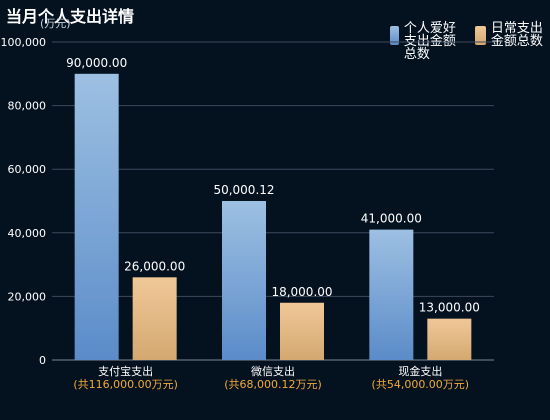  Describe the element at coordinates (301, 292) in the screenshot. I see `bar-value-label: 18,000.00` at that location.